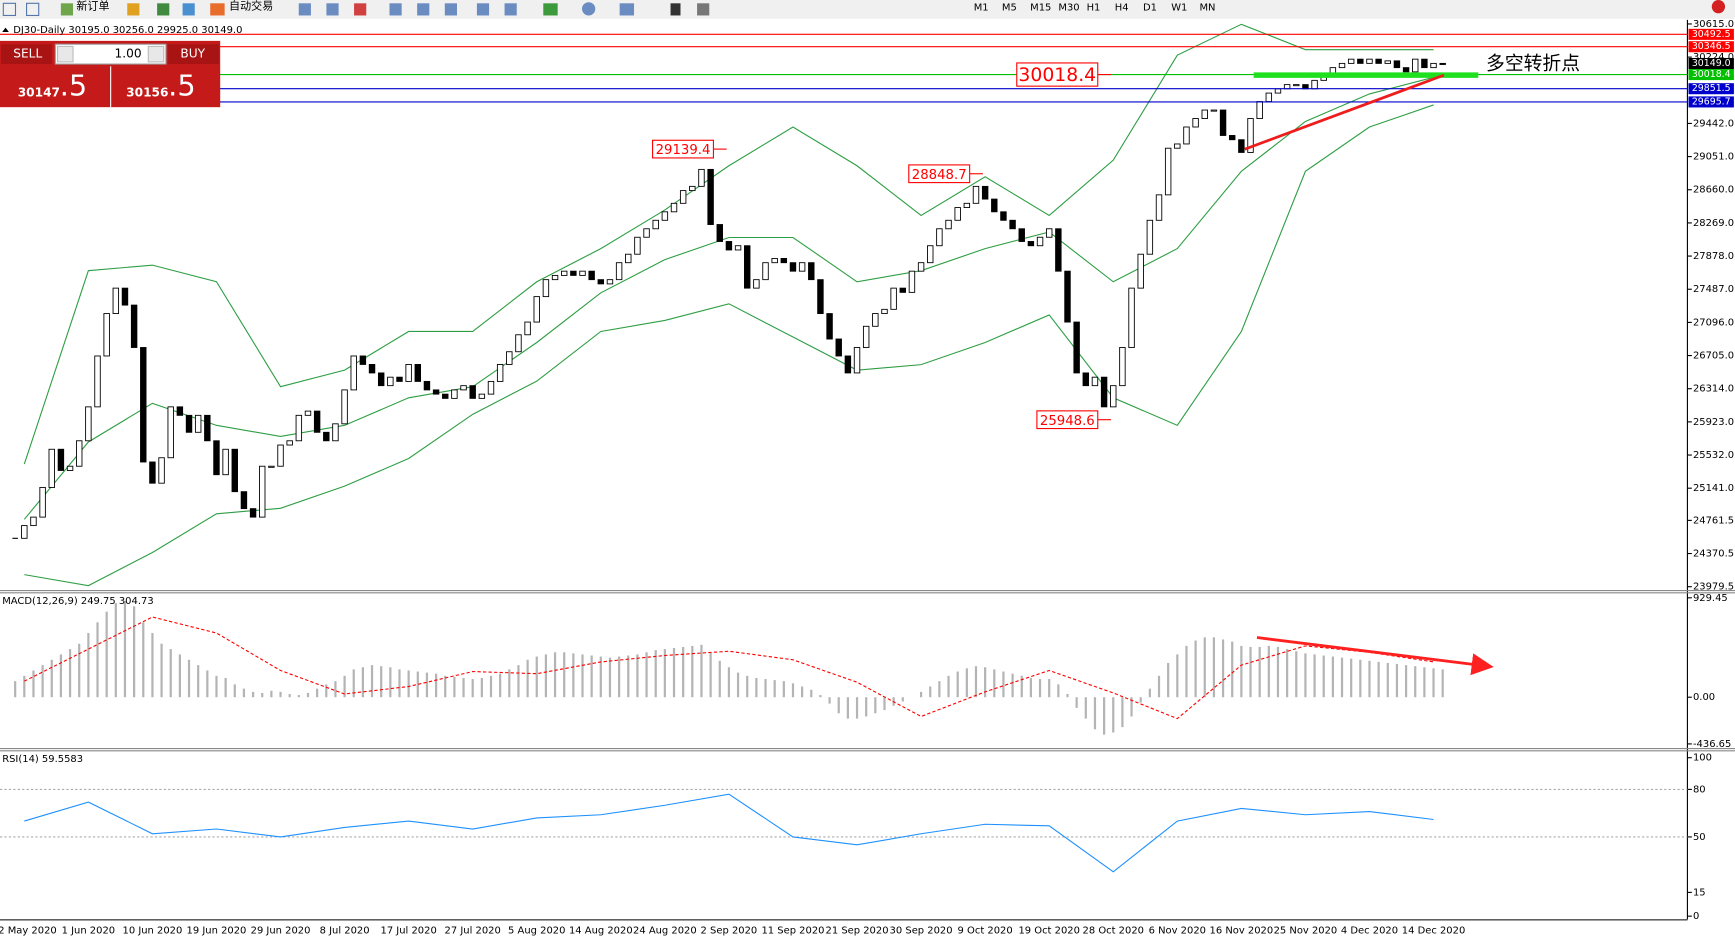 The width and height of the screenshot is (1735, 937). What do you see at coordinates (1094, 8) in the screenshot?
I see `timeframe-button: H1` at bounding box center [1094, 8].